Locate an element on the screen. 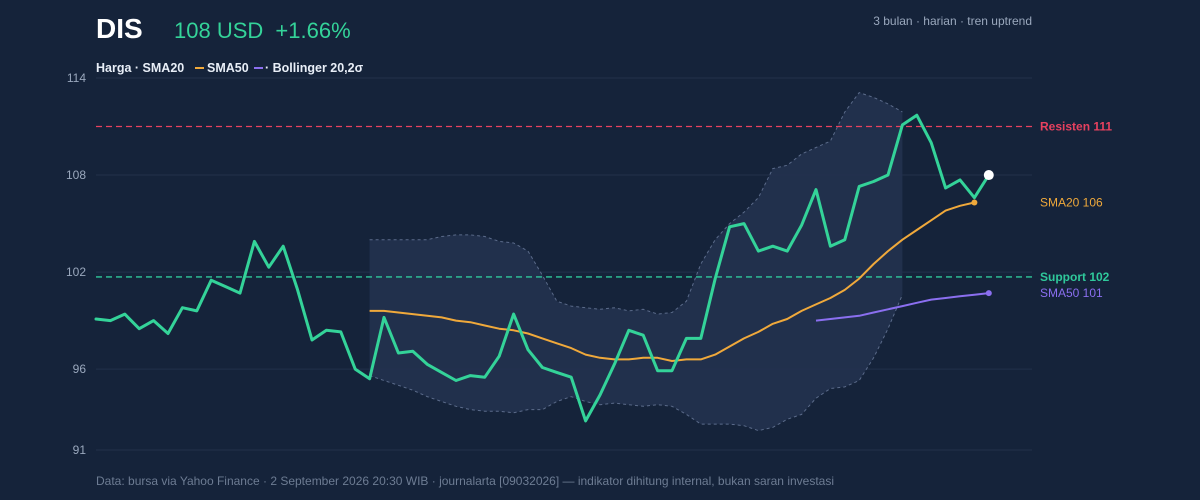 The width and height of the screenshot is (1200, 500). y-tick-label: 108 is located at coordinates (76, 175).